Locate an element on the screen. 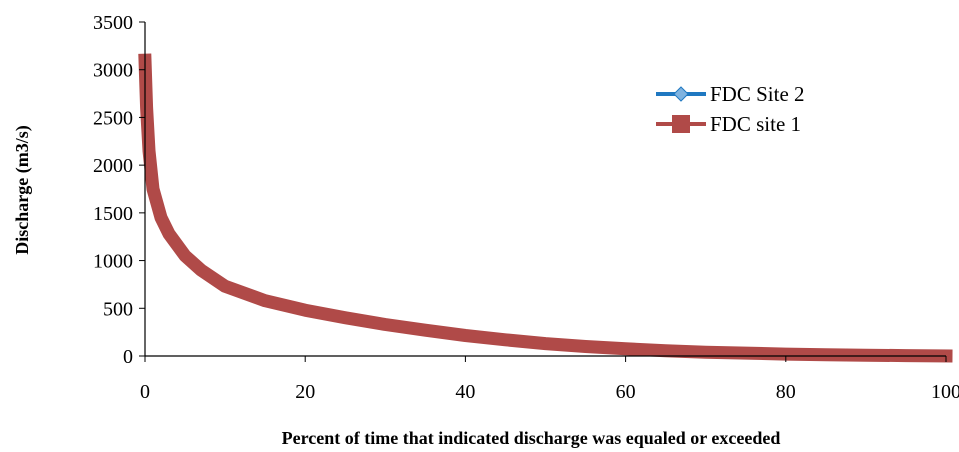  x-tick-label: 100 is located at coordinates (945, 392).